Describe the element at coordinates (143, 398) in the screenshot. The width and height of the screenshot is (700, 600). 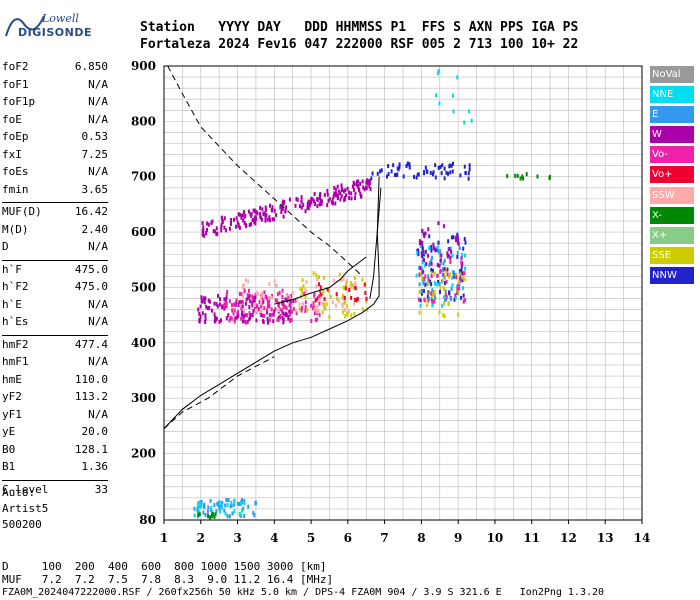
I see `y-tick-label: 300` at that location.